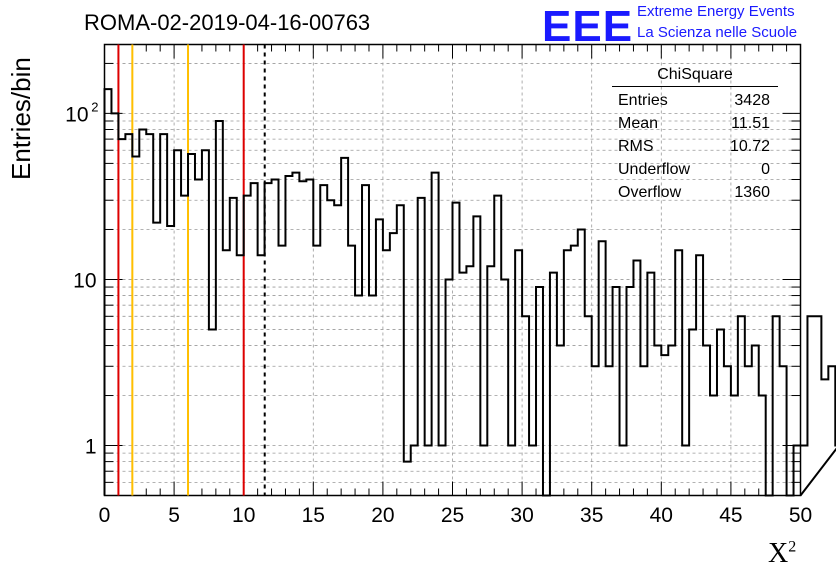  I want to click on x-tick-label: 30, so click(521, 515).